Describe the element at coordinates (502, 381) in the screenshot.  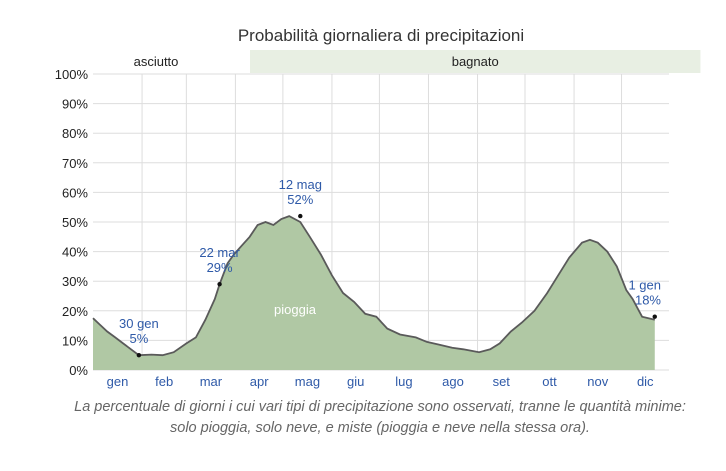
I see `month-label-set: set` at that location.